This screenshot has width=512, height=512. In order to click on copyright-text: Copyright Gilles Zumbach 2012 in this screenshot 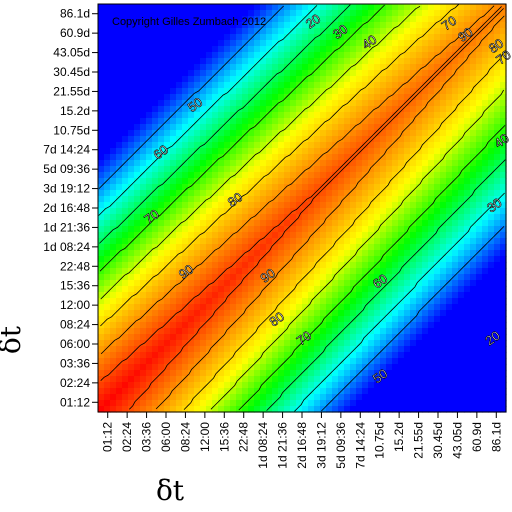, I will do `click(189, 22)`.